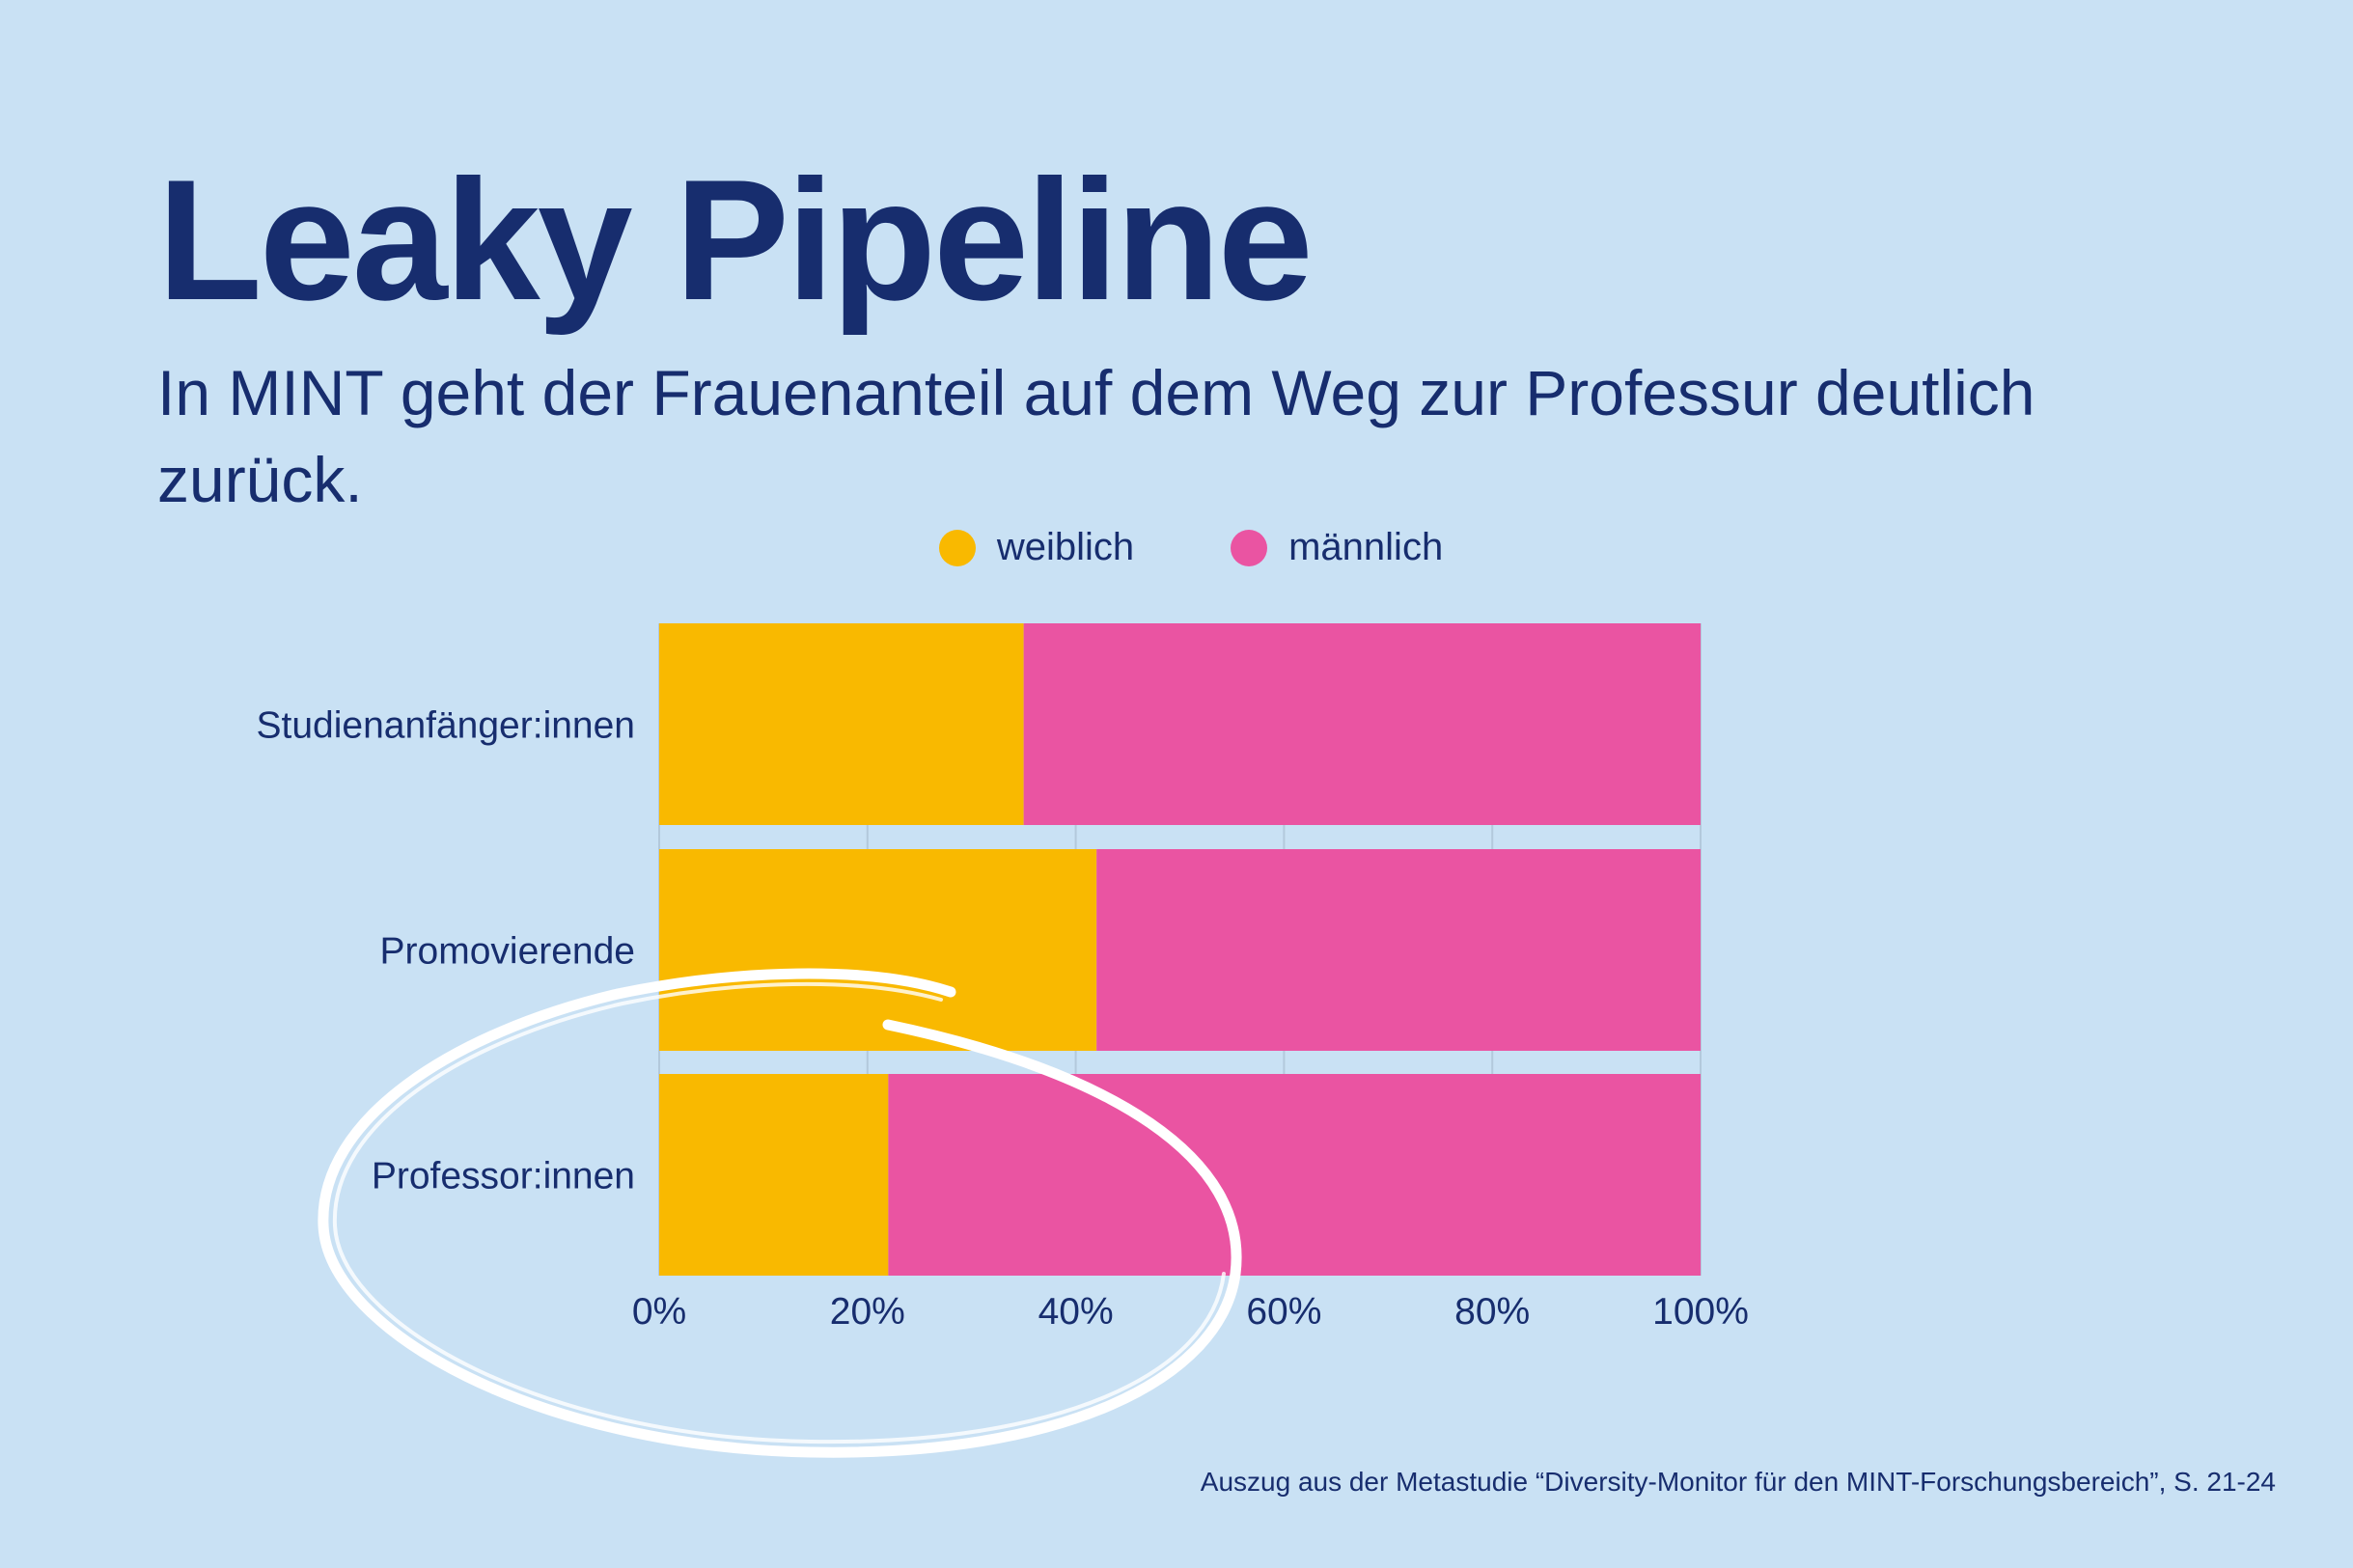 Image resolution: width=2353 pixels, height=1568 pixels. I want to click on x-tick-label: 40%, so click(1076, 1312).